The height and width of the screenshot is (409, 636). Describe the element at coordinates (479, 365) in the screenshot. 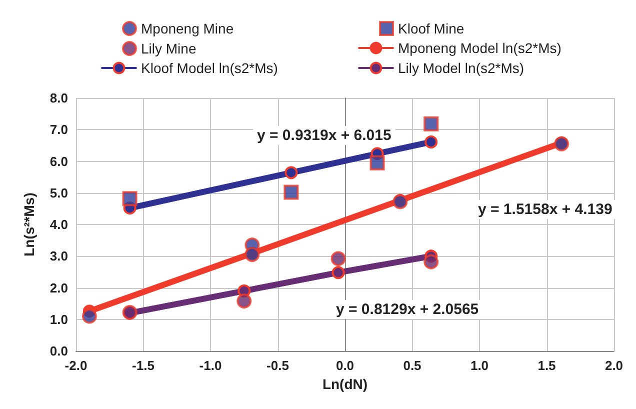

I see `x-tick-label: 1.0` at that location.